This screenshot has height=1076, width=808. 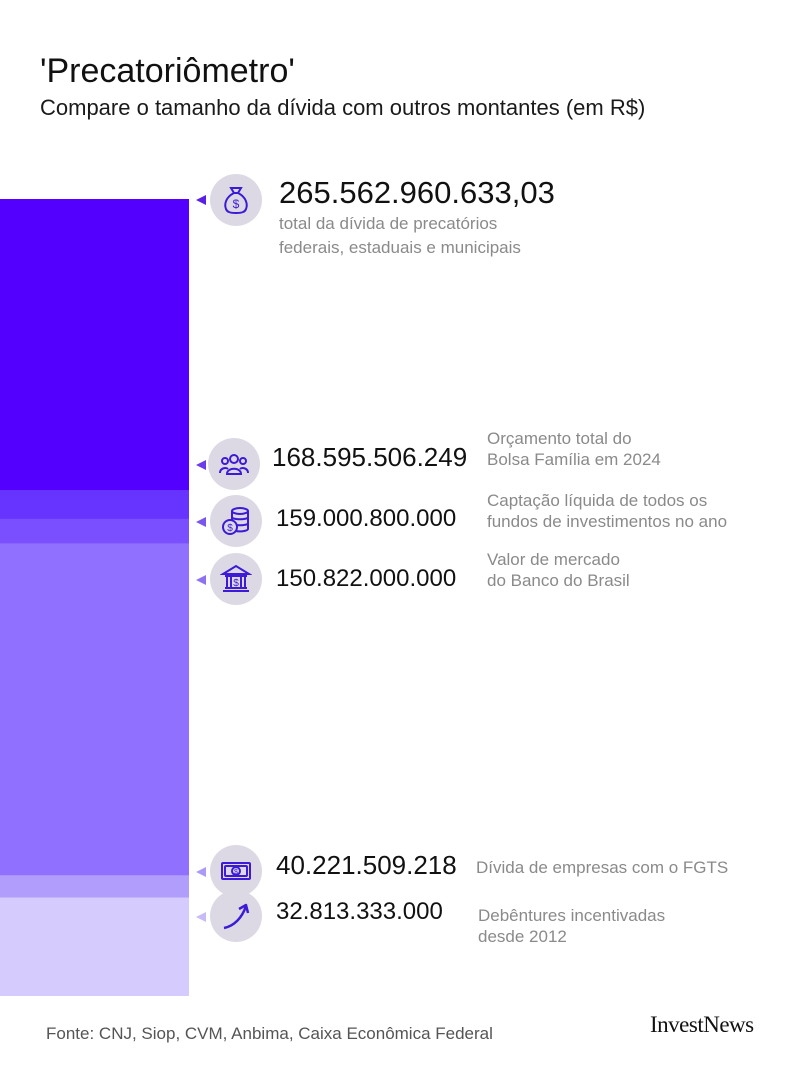 I want to click on item-description-line: do Banco do Brasil, so click(x=558, y=580).